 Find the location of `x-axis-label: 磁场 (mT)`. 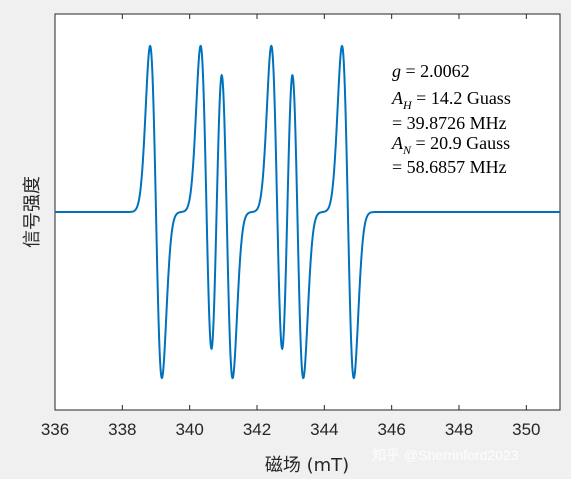

x-axis-label: 磁场 (mT) is located at coordinates (307, 465).